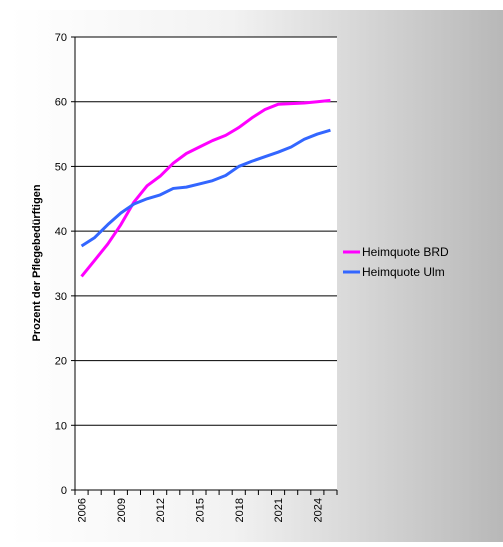 The width and height of the screenshot is (503, 547). I want to click on y-tick-label: 50, so click(61, 167).